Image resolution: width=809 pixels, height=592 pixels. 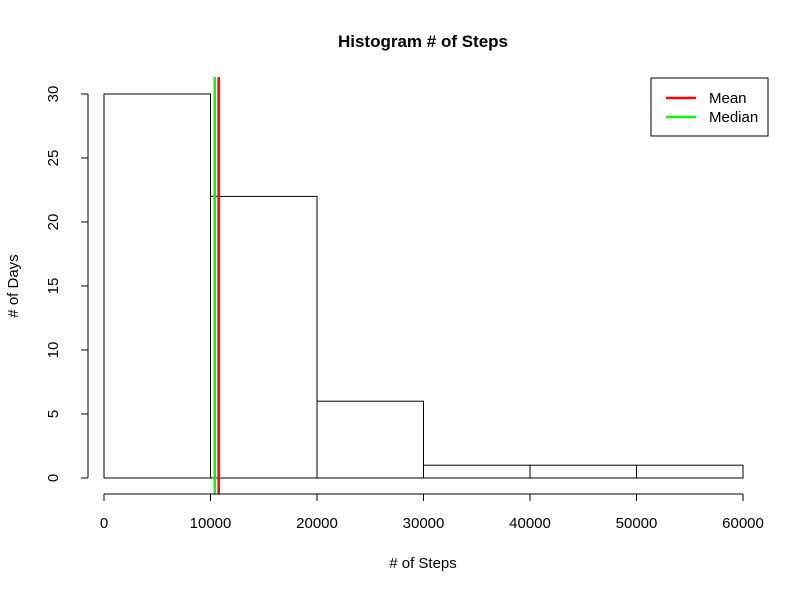 I want to click on x-tick-label: 50000, so click(x=637, y=523).